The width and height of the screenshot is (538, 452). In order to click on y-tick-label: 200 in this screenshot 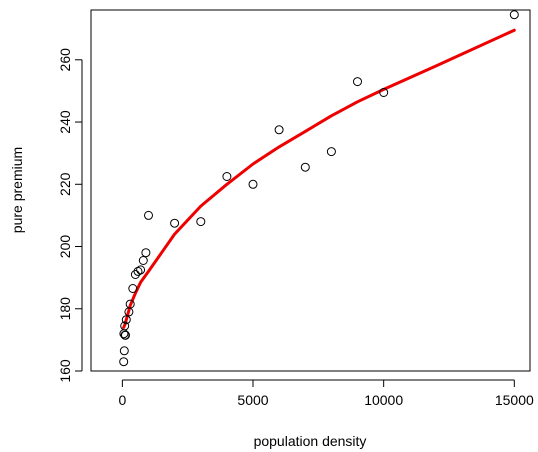, I will do `click(65, 247)`.